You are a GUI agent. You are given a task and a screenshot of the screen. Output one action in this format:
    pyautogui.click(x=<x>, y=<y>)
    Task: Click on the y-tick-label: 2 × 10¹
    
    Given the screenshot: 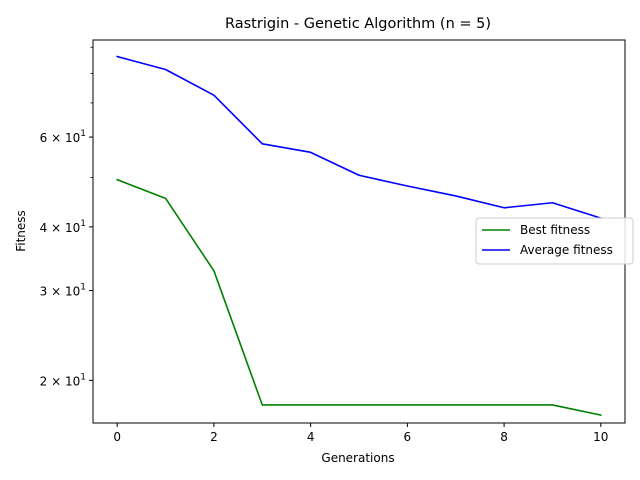 What is the action you would take?
    pyautogui.click(x=63, y=380)
    